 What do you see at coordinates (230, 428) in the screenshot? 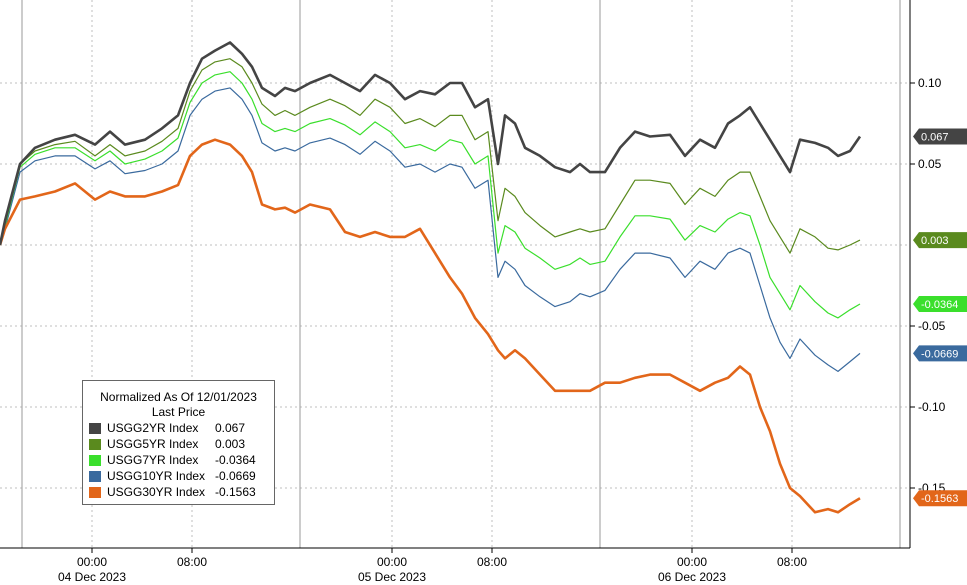
I see `legend-series-value: 0.067` at bounding box center [230, 428].